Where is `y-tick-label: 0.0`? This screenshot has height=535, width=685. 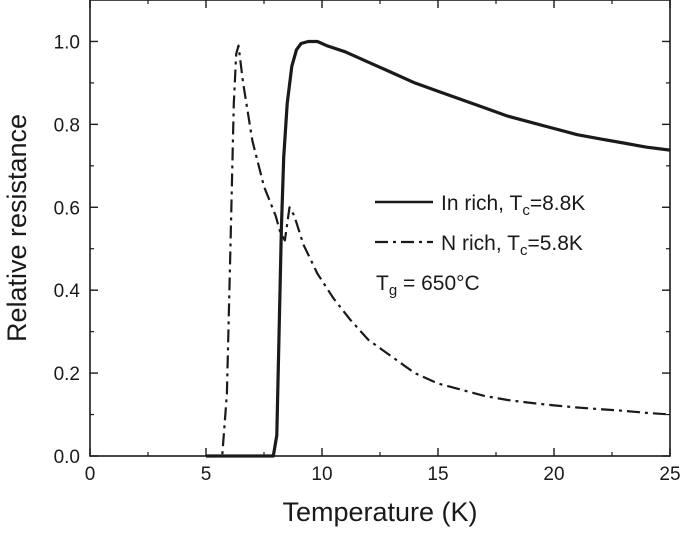 y-tick-label: 0.0 is located at coordinates (67, 457).